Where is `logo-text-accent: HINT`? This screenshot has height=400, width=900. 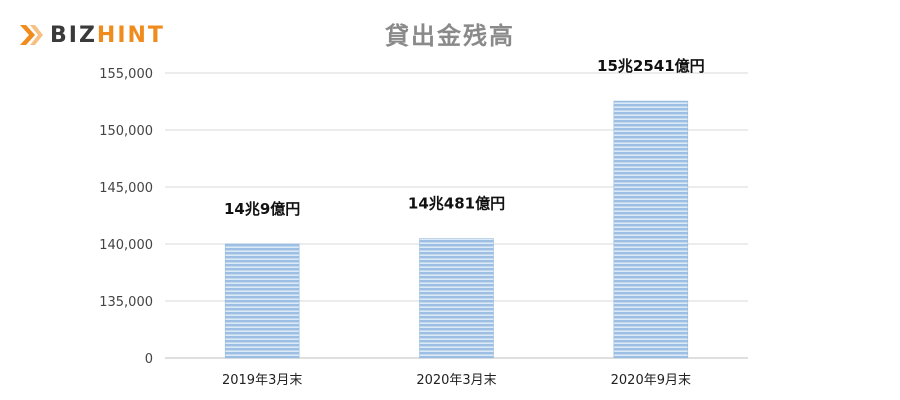 logo-text-accent: HINT is located at coordinates (130, 35).